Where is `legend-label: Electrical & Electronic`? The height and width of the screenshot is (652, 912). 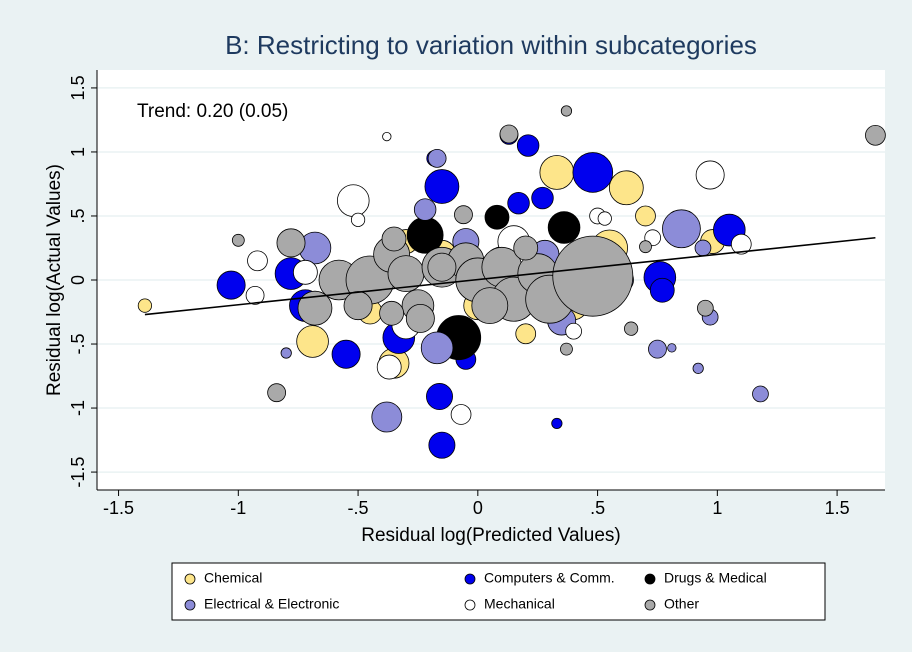
legend-label: Electrical & Electronic is located at coordinates (271, 604).